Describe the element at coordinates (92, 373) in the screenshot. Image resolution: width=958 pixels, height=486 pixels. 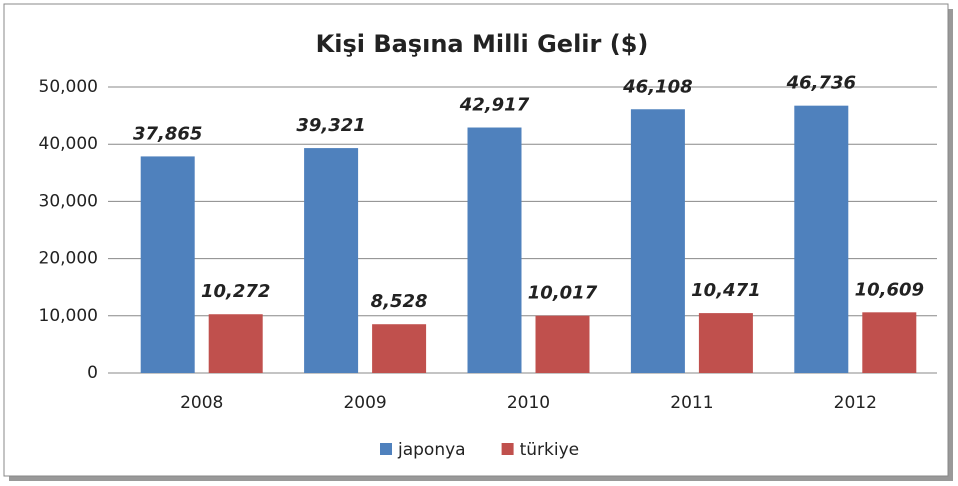
I see `y-tick-label: 0` at that location.